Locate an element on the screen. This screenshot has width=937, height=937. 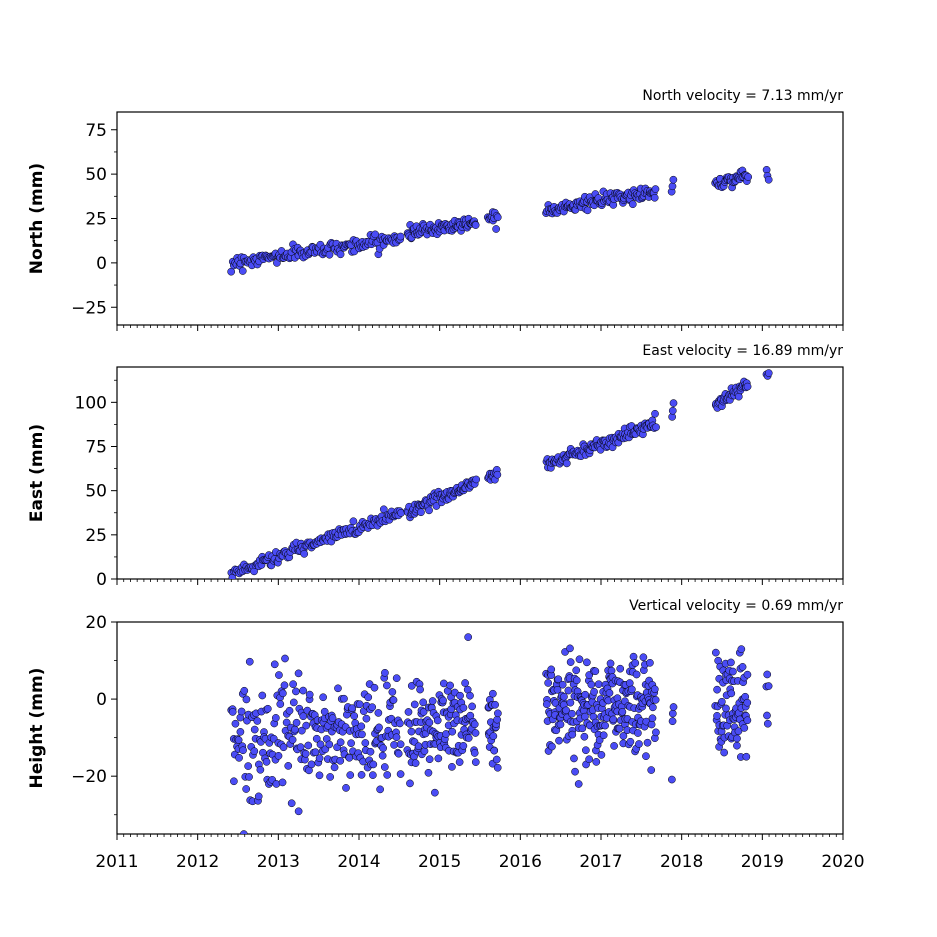
y-axis-label: Height (mm) is located at coordinates (37, 728).